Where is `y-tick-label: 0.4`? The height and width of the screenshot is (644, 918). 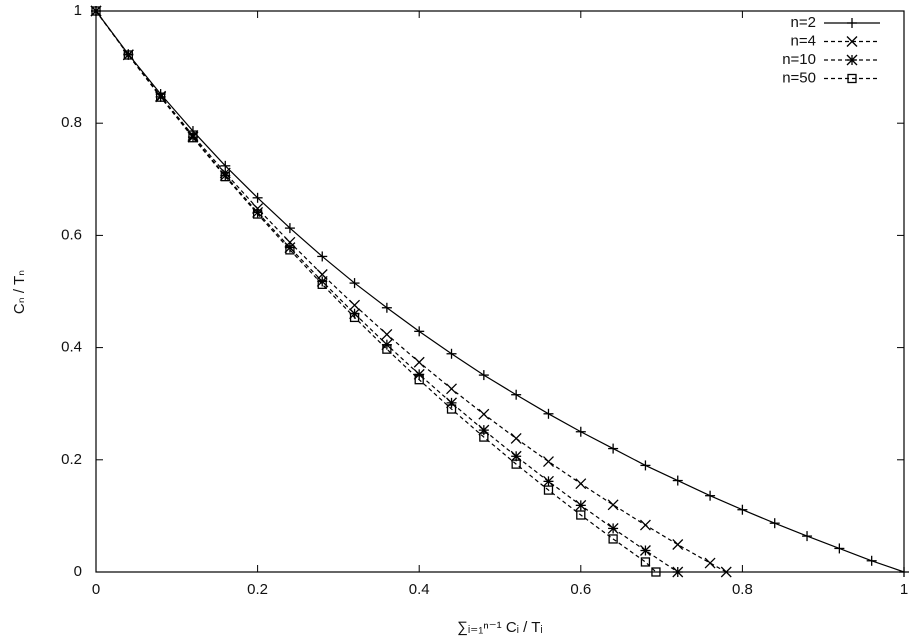
y-tick-label: 0.4 is located at coordinates (71, 347).